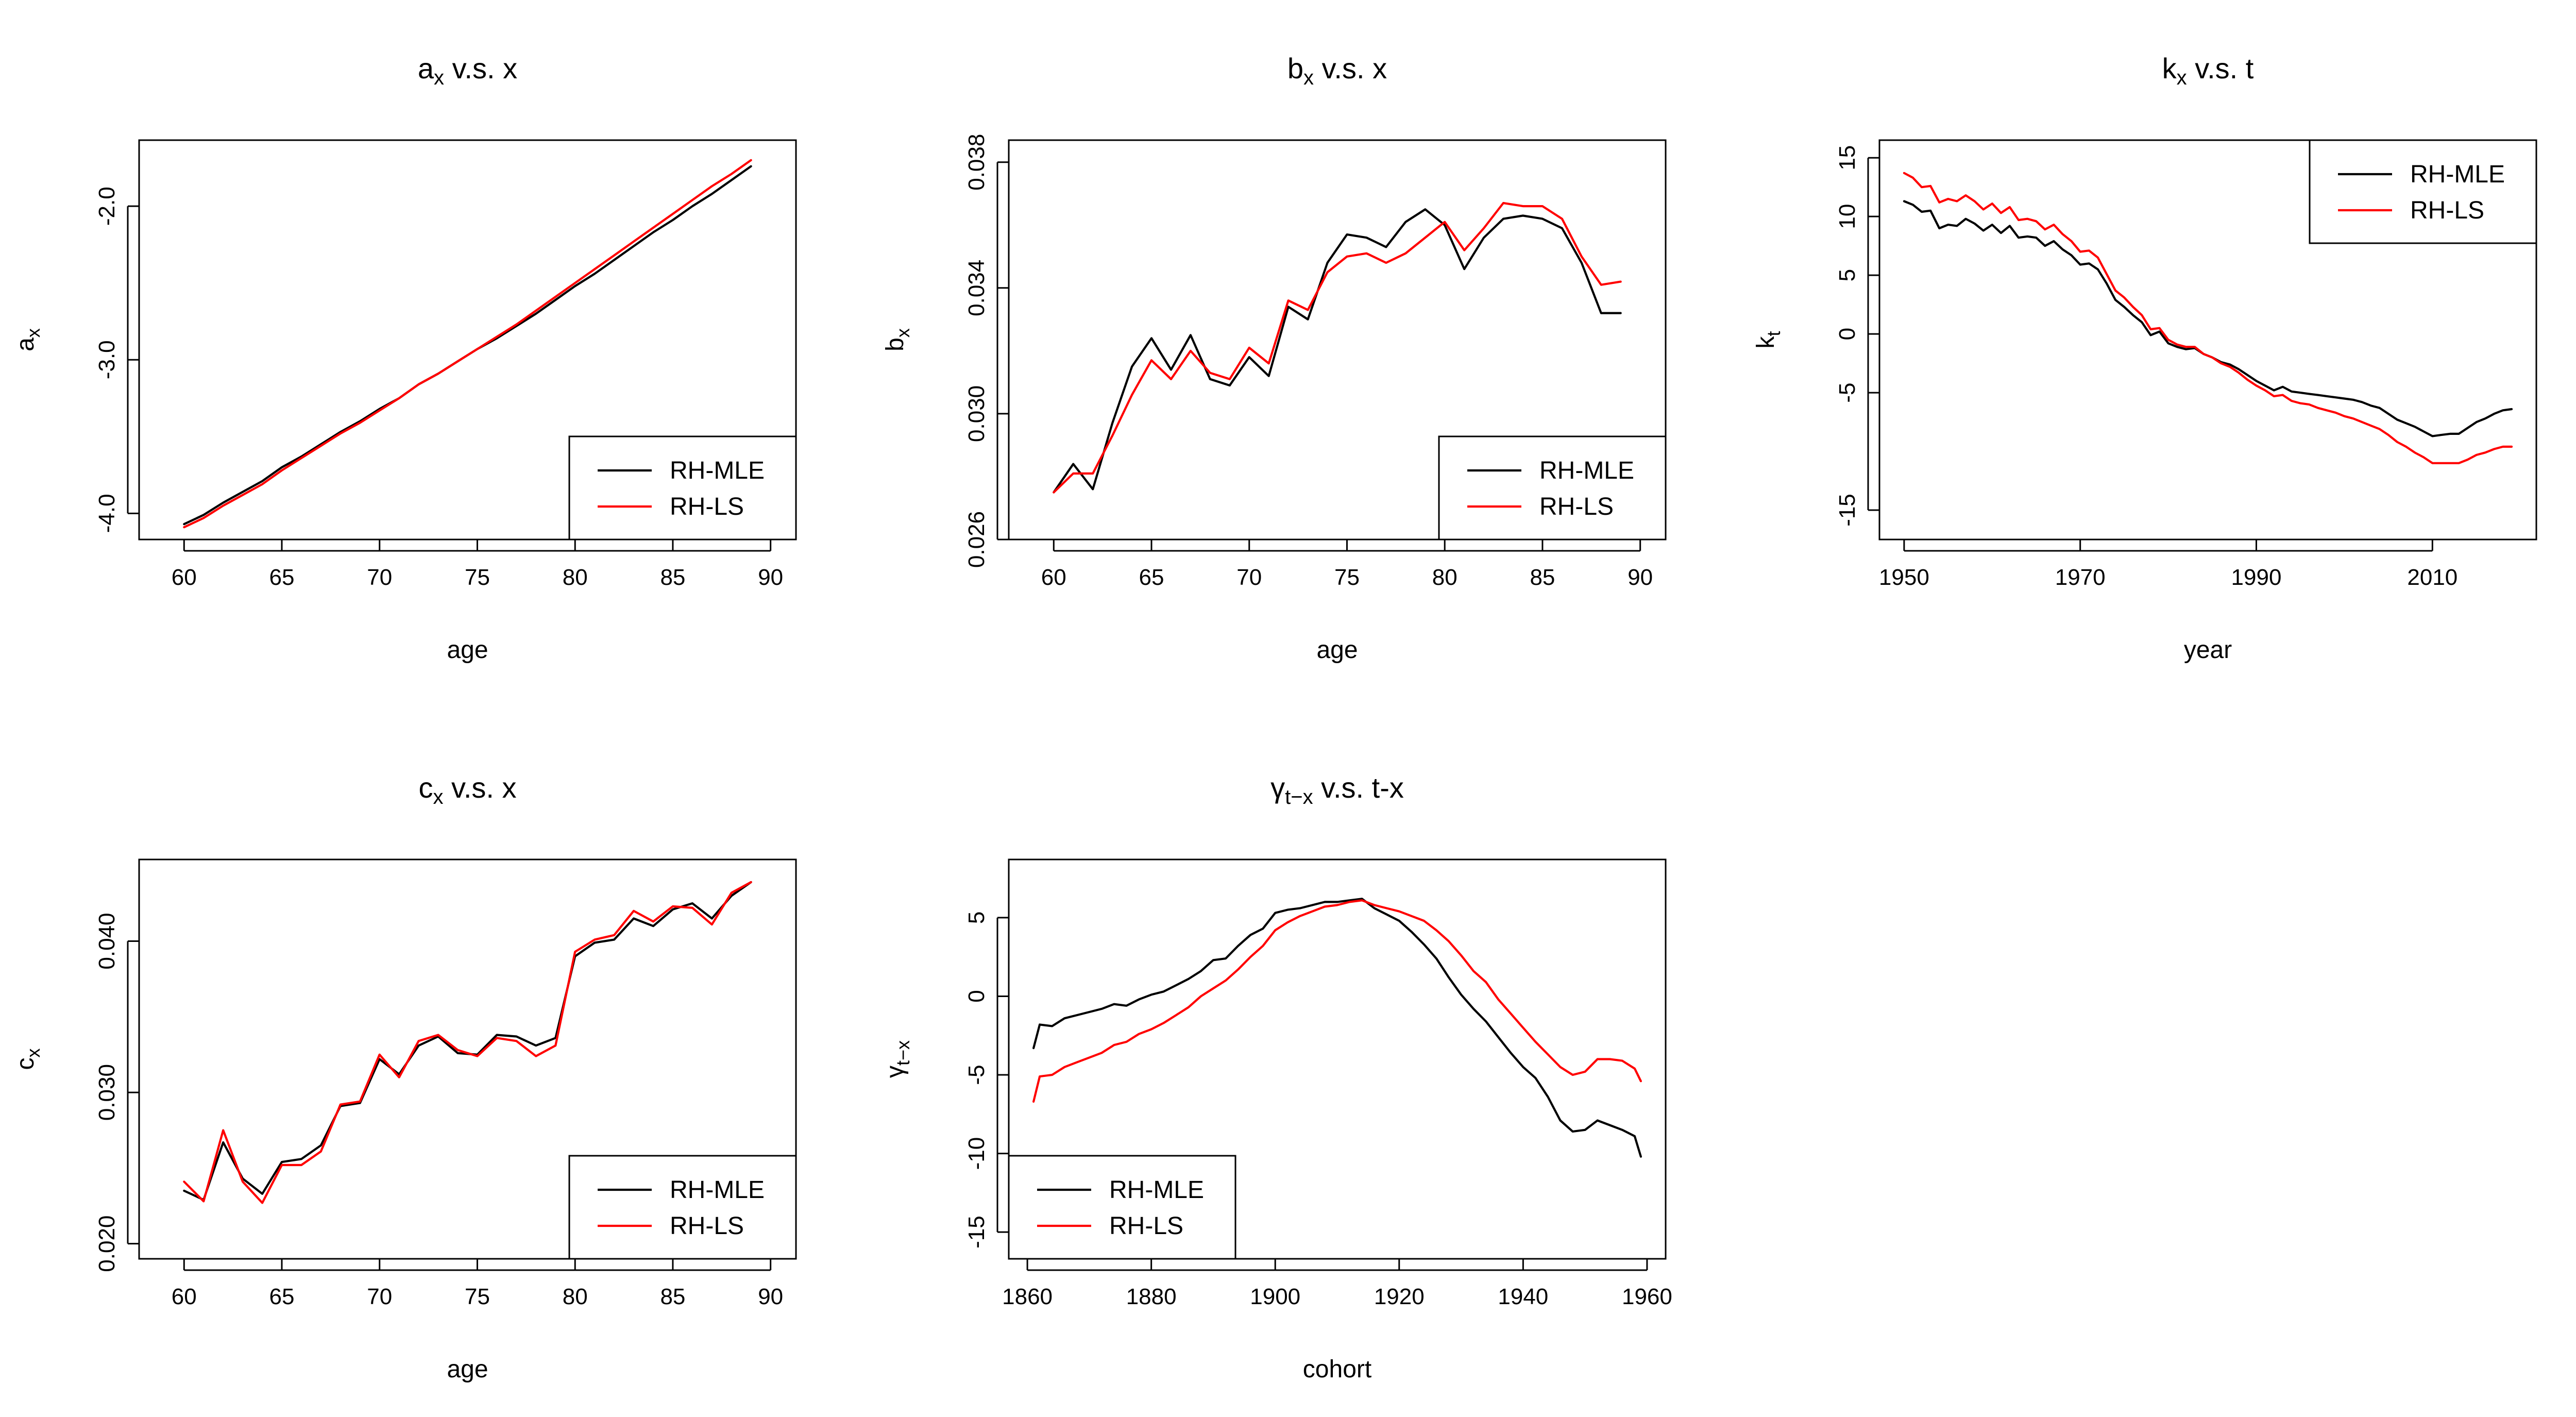 Image resolution: width=2576 pixels, height=1417 pixels. What do you see at coordinates (1358, 787) in the screenshot?
I see `chart-title-rest: v.s. t-x` at bounding box center [1358, 787].